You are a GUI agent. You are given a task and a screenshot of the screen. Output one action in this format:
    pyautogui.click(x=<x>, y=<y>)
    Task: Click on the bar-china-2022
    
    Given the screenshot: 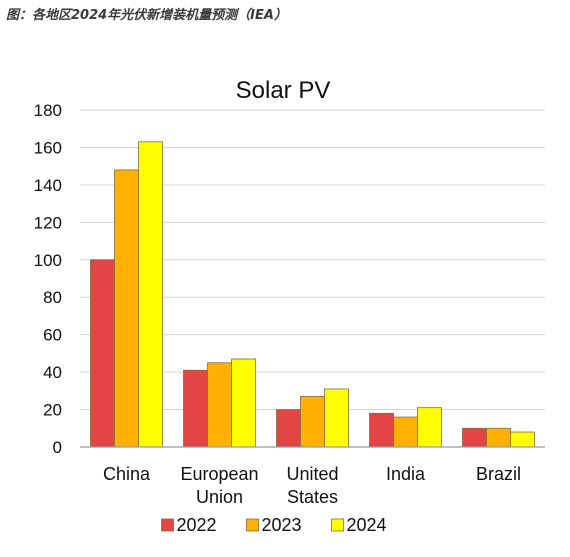 What is the action you would take?
    pyautogui.click(x=102, y=353)
    